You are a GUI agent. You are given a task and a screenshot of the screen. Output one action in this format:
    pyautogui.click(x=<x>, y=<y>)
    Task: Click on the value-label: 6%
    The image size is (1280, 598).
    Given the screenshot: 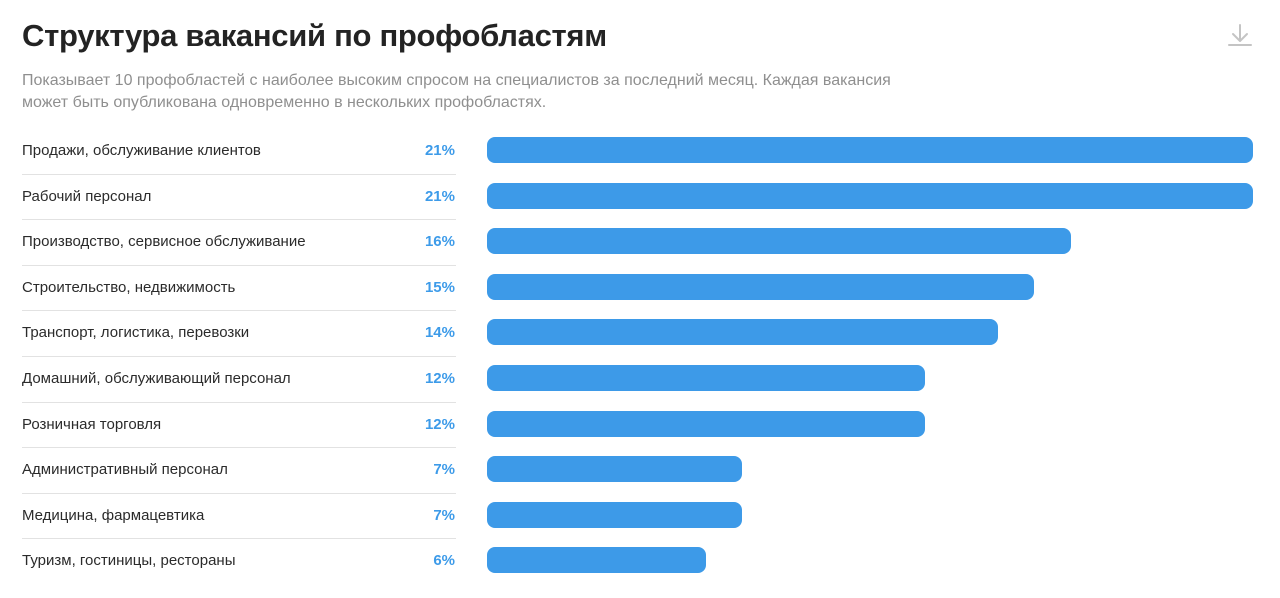 What is the action you would take?
    pyautogui.click(x=444, y=561)
    